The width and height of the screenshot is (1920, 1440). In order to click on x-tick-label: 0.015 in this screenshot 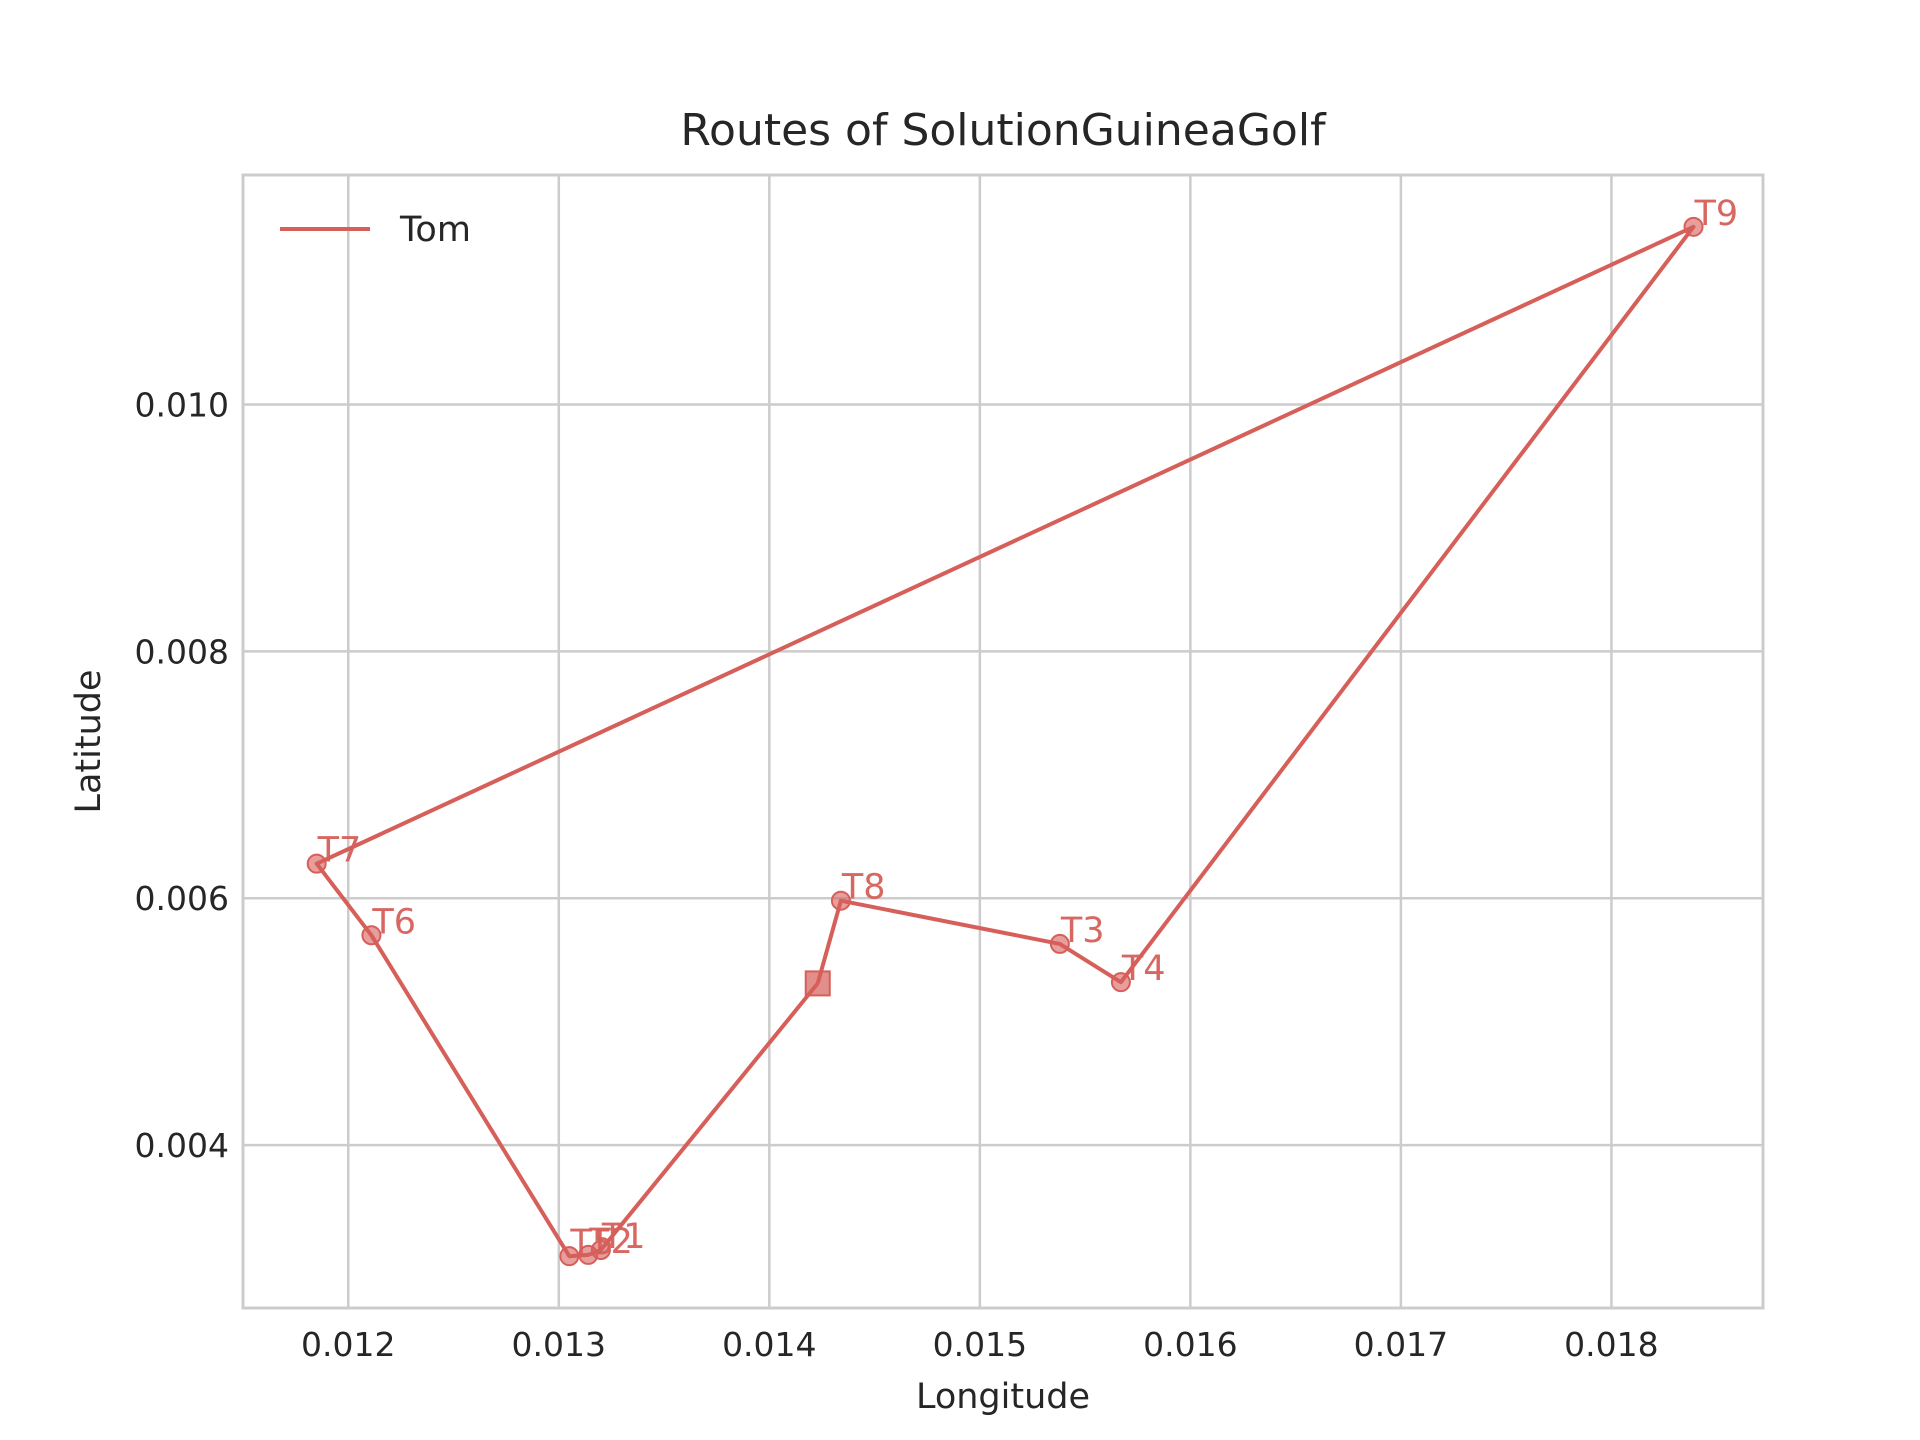, I will do `click(980, 1344)`.